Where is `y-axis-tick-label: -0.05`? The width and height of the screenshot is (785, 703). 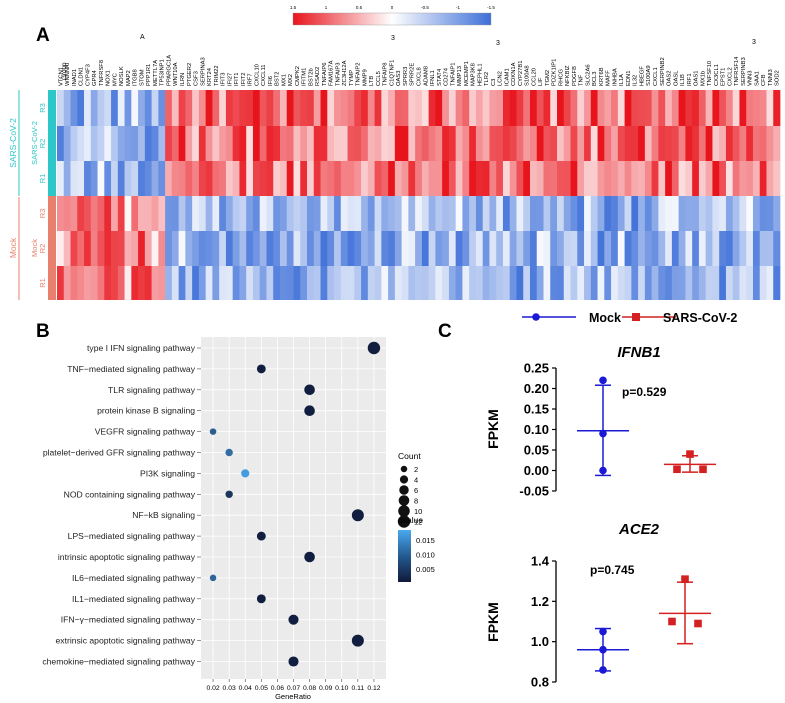
y-axis-tick-label: -0.05 is located at coordinates (534, 491).